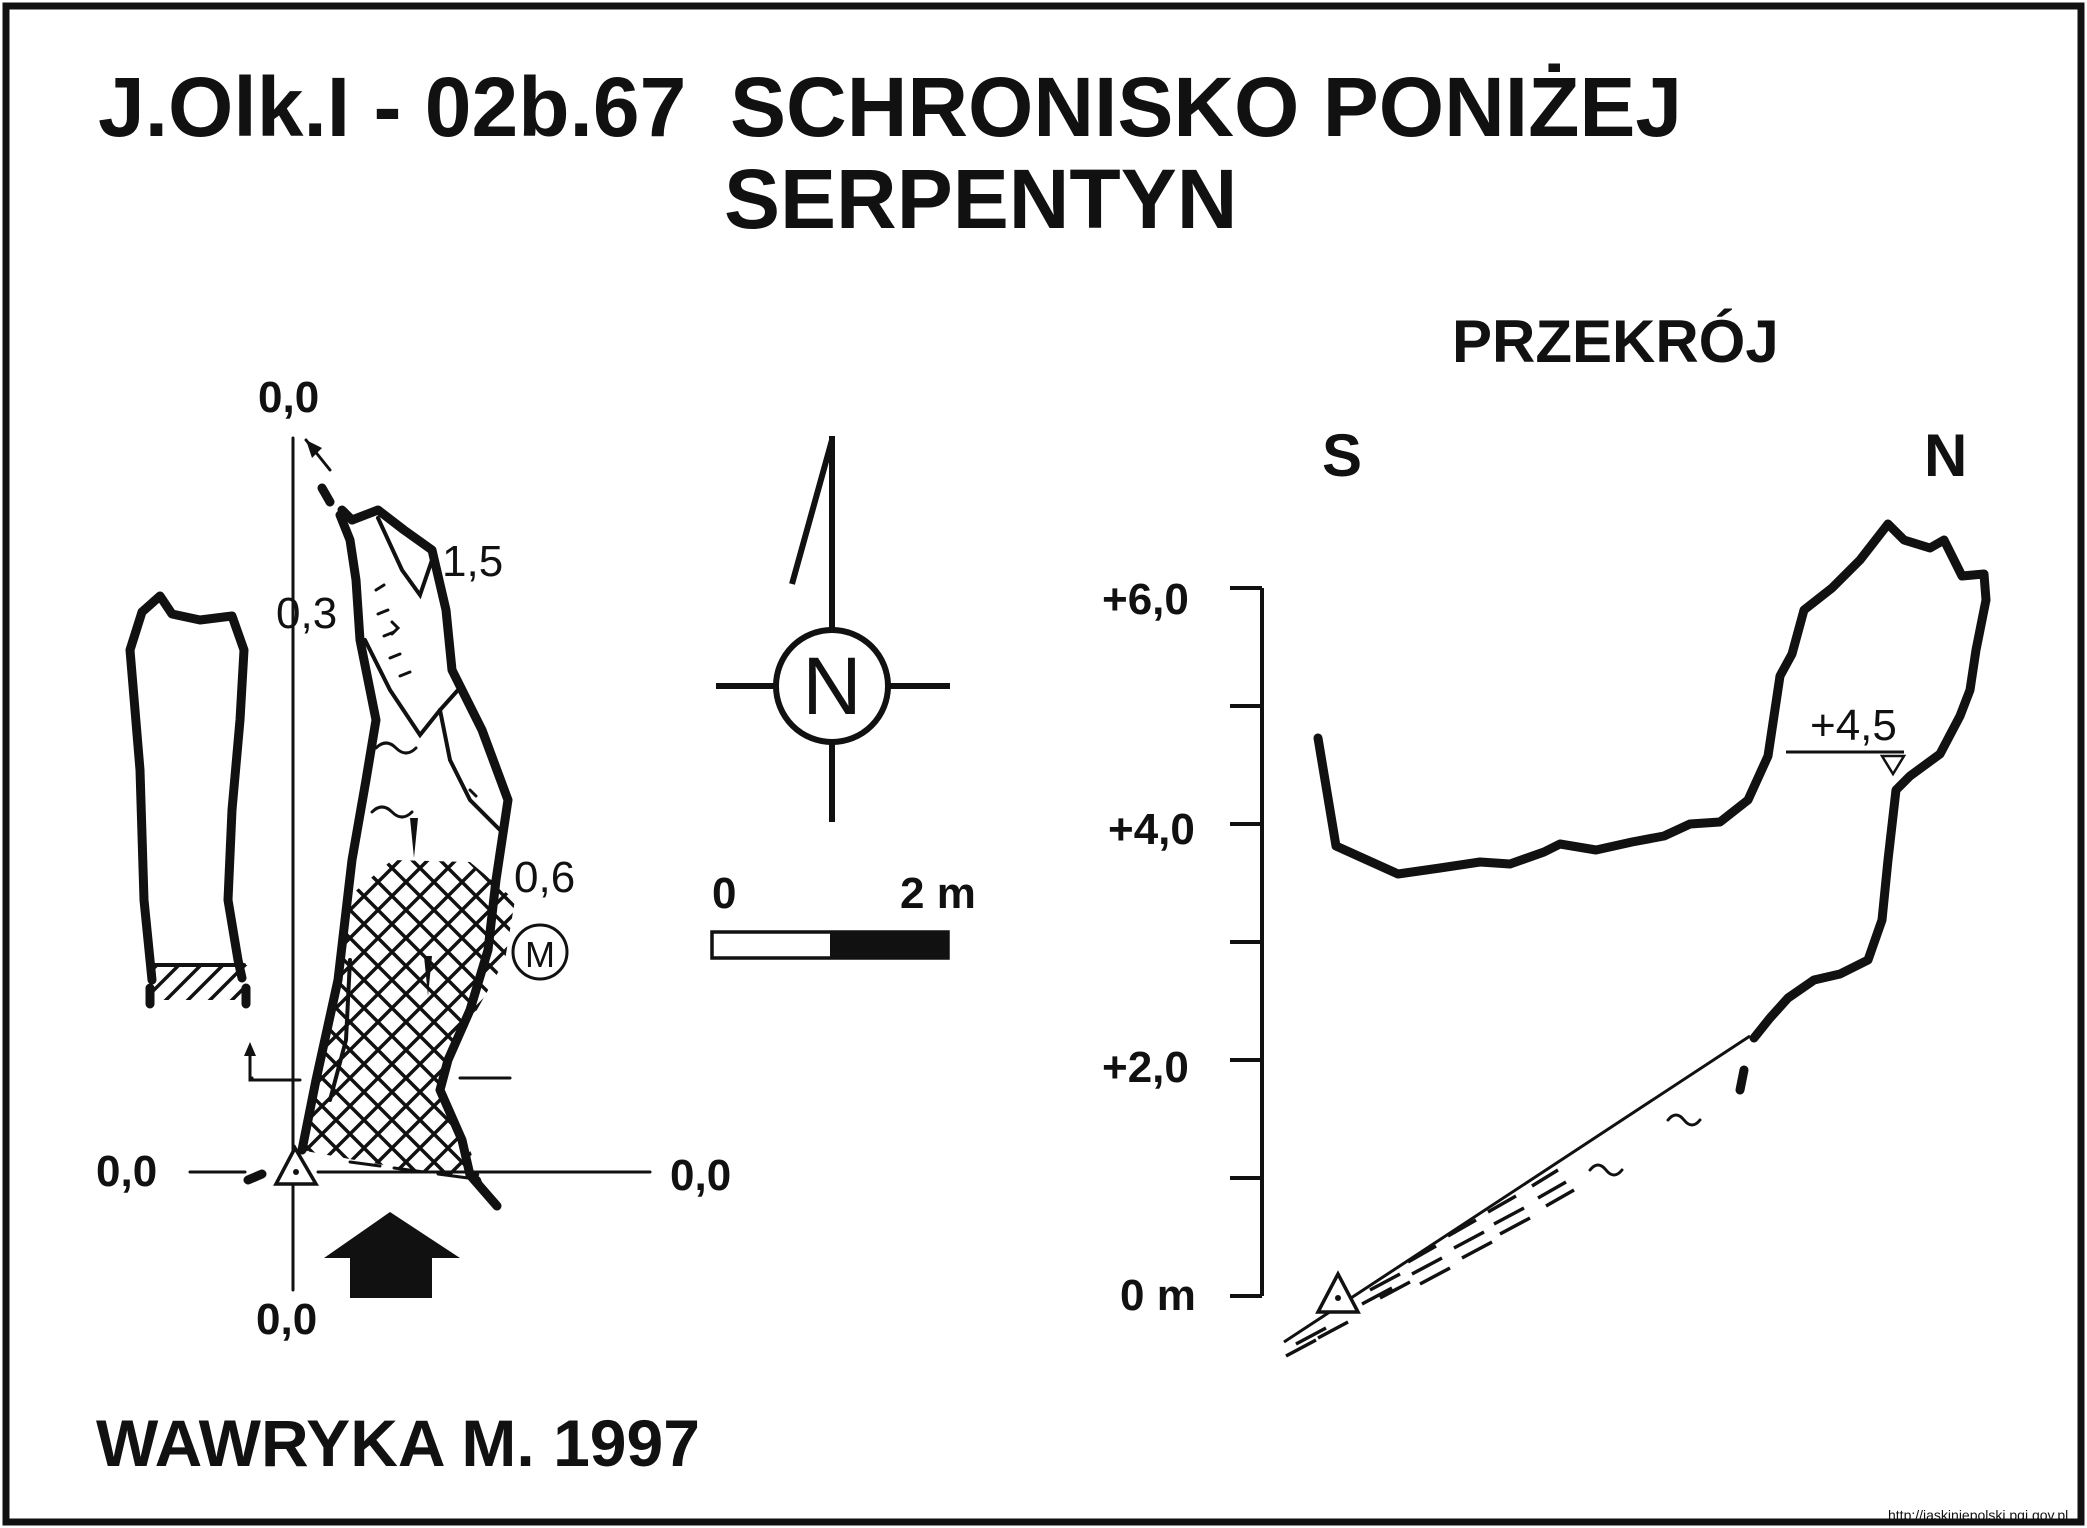 This screenshot has width=2087, height=1528. What do you see at coordinates (255, 1177) in the screenshot?
I see `plan-left-dash` at bounding box center [255, 1177].